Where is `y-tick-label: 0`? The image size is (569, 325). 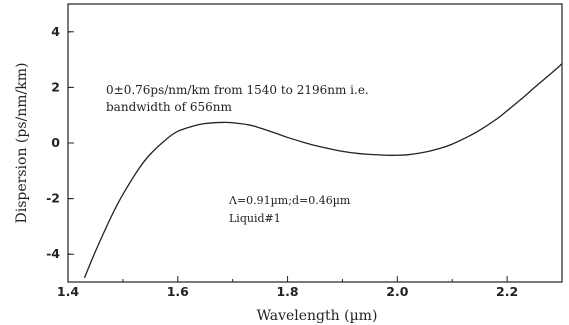 y-tick-label: 0 is located at coordinates (55, 142).